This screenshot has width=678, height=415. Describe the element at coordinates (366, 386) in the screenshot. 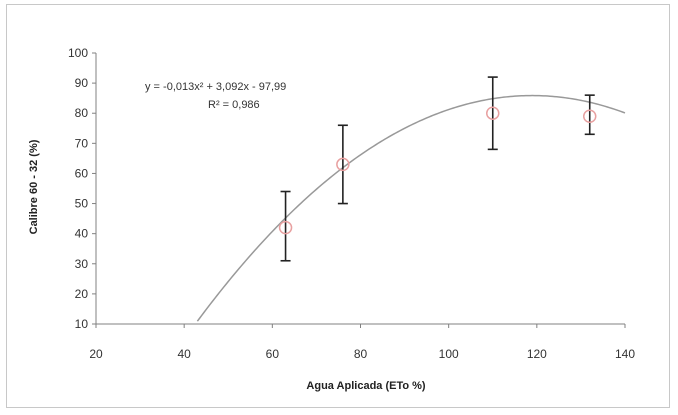

I see `x-axis-label: Agua Aplicada (ETo %)` at that location.